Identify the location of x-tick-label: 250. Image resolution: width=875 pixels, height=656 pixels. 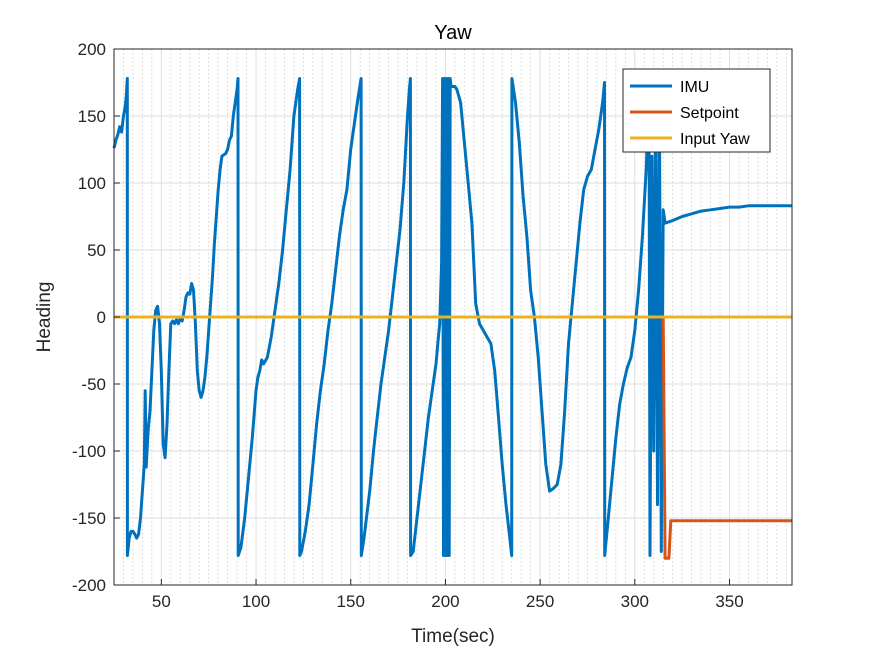
(540, 601).